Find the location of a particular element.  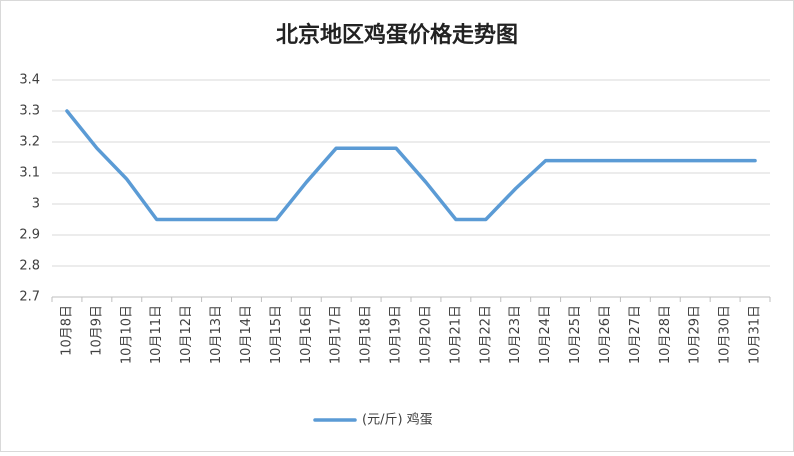

x-tick-label: 10月28日 is located at coordinates (665, 334).